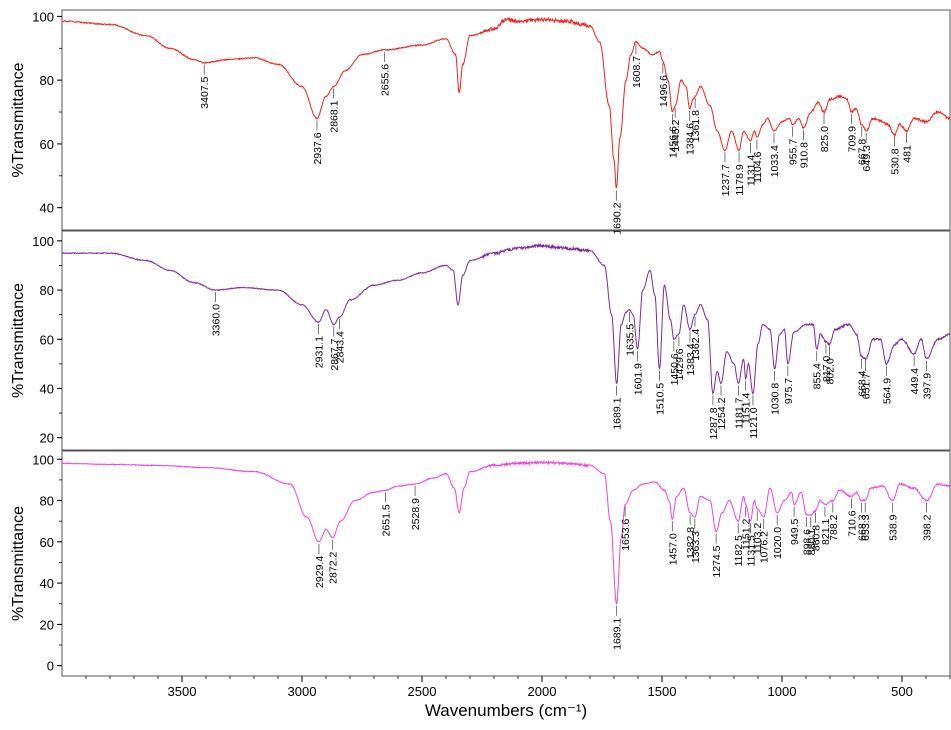 Image resolution: width=951 pixels, height=730 pixels. Describe the element at coordinates (673, 142) in the screenshot. I see `peak-label: 1456.6` at that location.